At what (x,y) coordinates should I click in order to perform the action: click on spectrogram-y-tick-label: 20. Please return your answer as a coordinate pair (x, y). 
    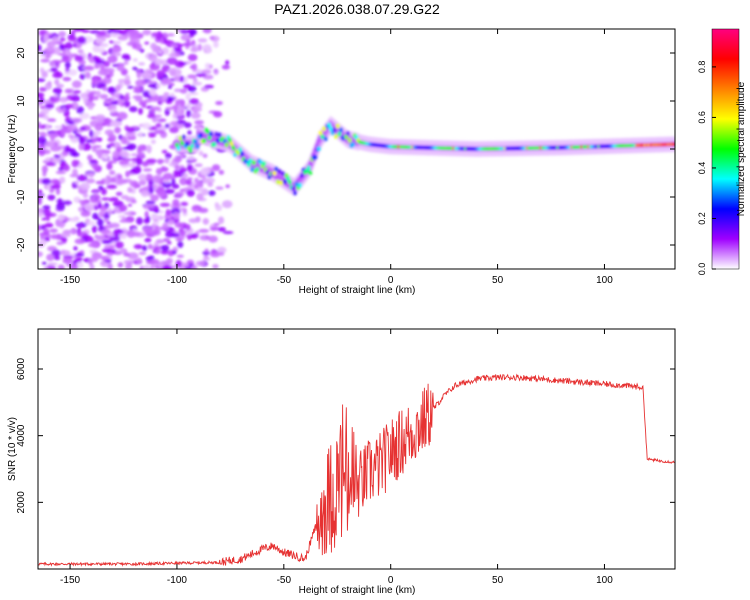
    Looking at the image, I should click on (21, 53).